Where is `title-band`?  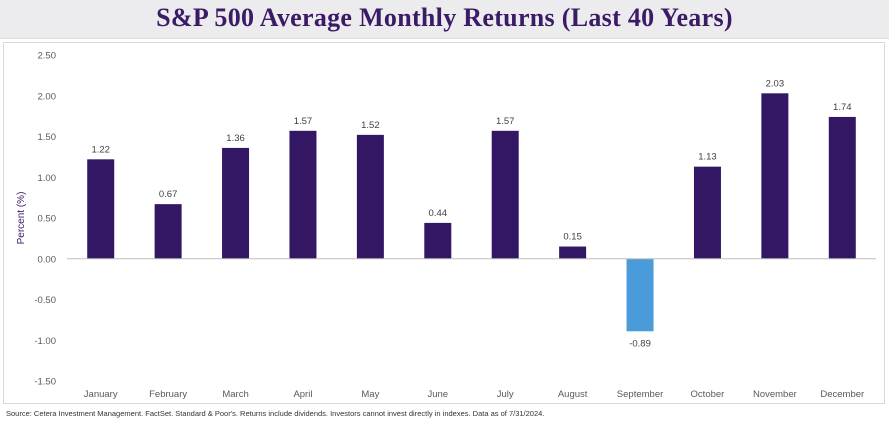 title-band is located at coordinates (444, 19).